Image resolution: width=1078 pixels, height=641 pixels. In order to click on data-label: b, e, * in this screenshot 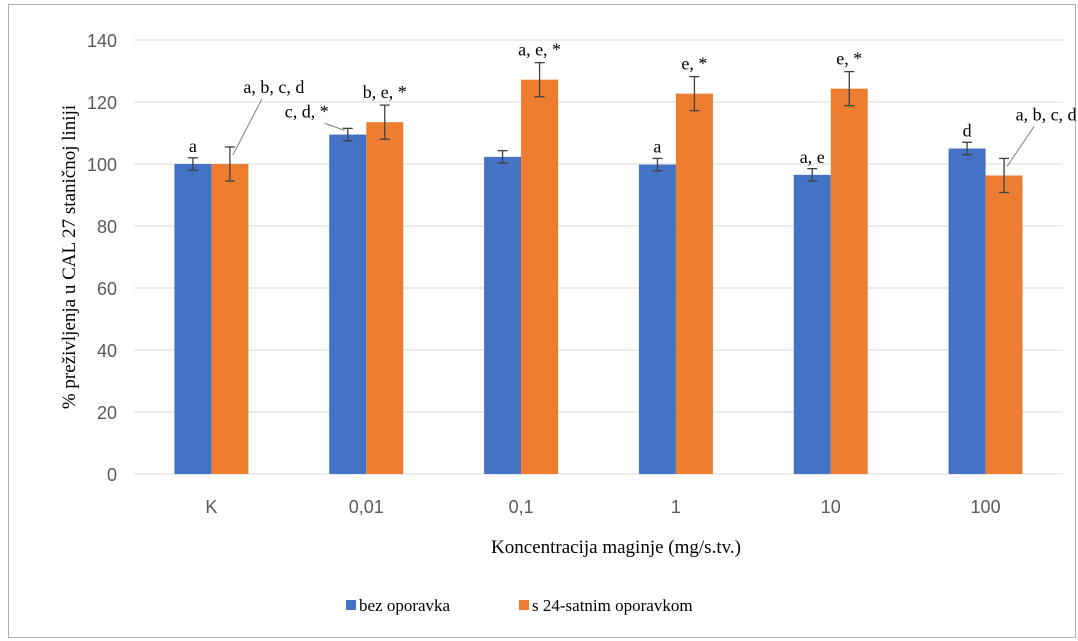, I will do `click(385, 92)`.